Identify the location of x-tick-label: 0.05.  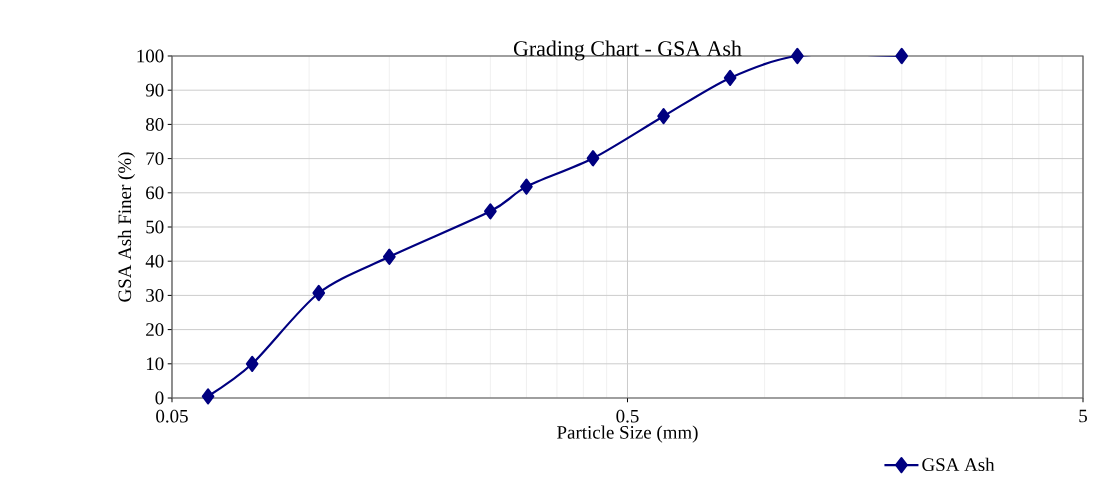
(172, 416).